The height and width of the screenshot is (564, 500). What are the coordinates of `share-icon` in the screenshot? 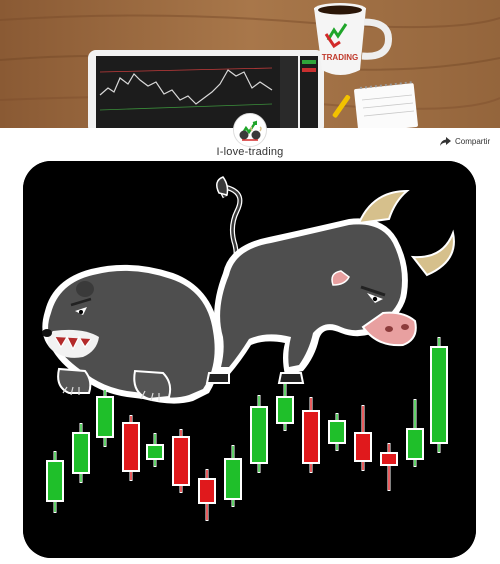 It's located at (445, 141).